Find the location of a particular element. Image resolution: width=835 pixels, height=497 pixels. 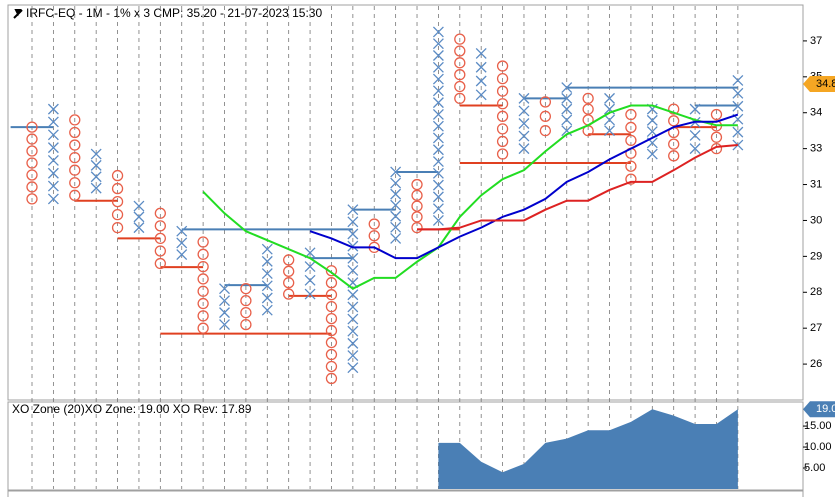

indicator-tag is located at coordinates (819, 409).